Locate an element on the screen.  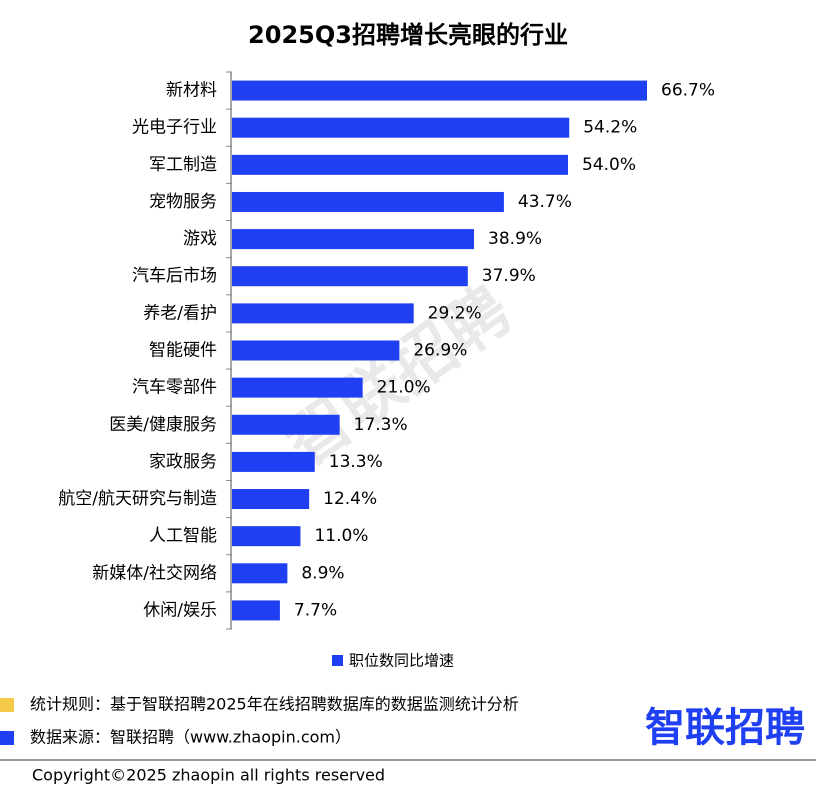
data-label: 8.9% is located at coordinates (322, 573).